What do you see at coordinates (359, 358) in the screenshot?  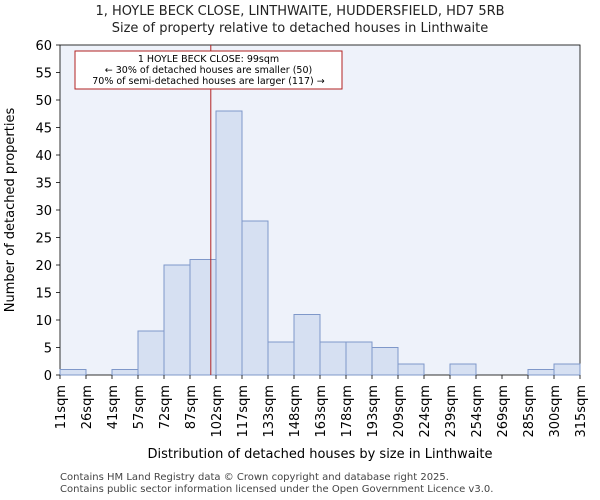 I see `bar-178sqm` at bounding box center [359, 358].